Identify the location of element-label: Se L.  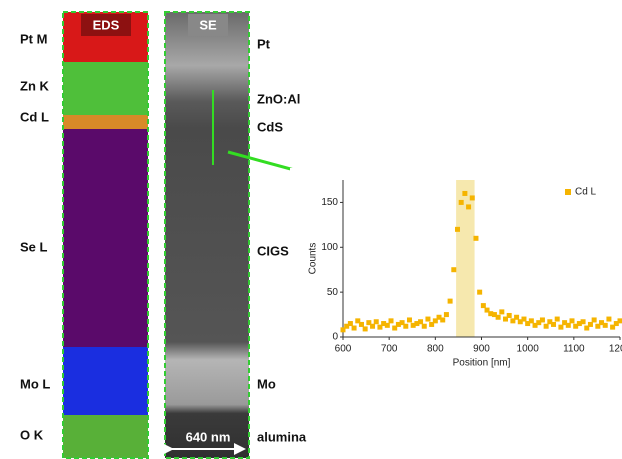
(34, 246).